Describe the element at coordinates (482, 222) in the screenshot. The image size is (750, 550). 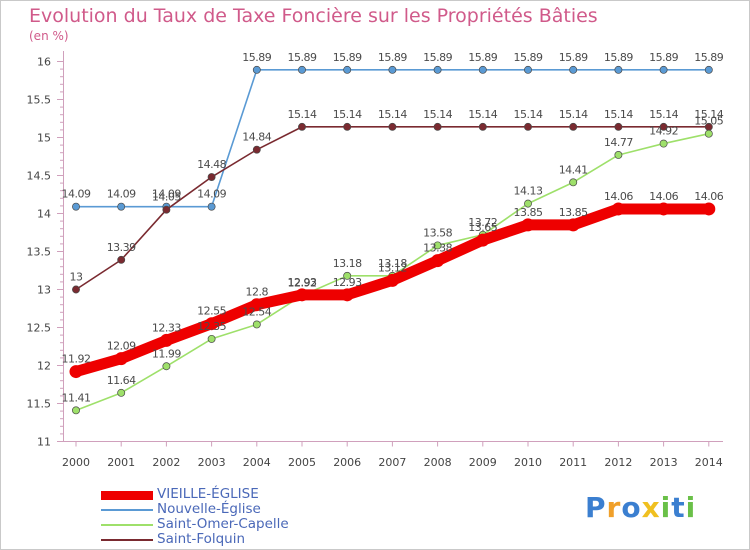
I see `data-label-saint-omer-capelle: 13.72` at that location.